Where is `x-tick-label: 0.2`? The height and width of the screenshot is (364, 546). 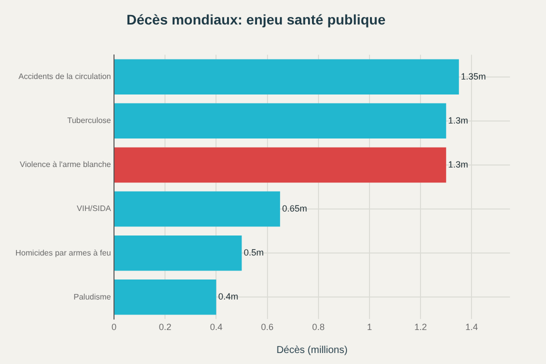
x-tick-label: 0.2 is located at coordinates (165, 327).